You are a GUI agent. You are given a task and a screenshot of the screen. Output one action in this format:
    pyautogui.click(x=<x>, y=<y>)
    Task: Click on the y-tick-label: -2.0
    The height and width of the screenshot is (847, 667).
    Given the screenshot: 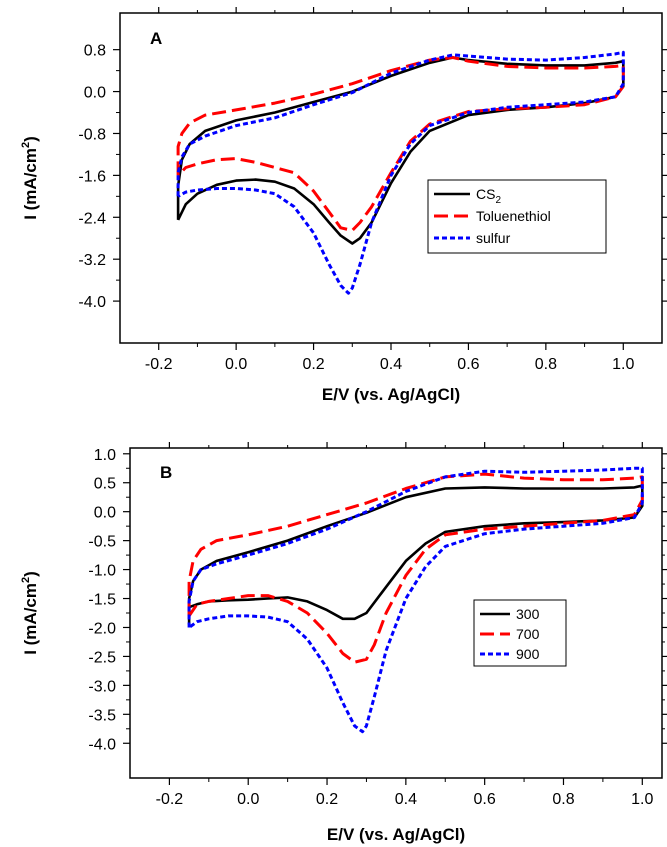 What is the action you would take?
    pyautogui.click(x=102, y=628)
    